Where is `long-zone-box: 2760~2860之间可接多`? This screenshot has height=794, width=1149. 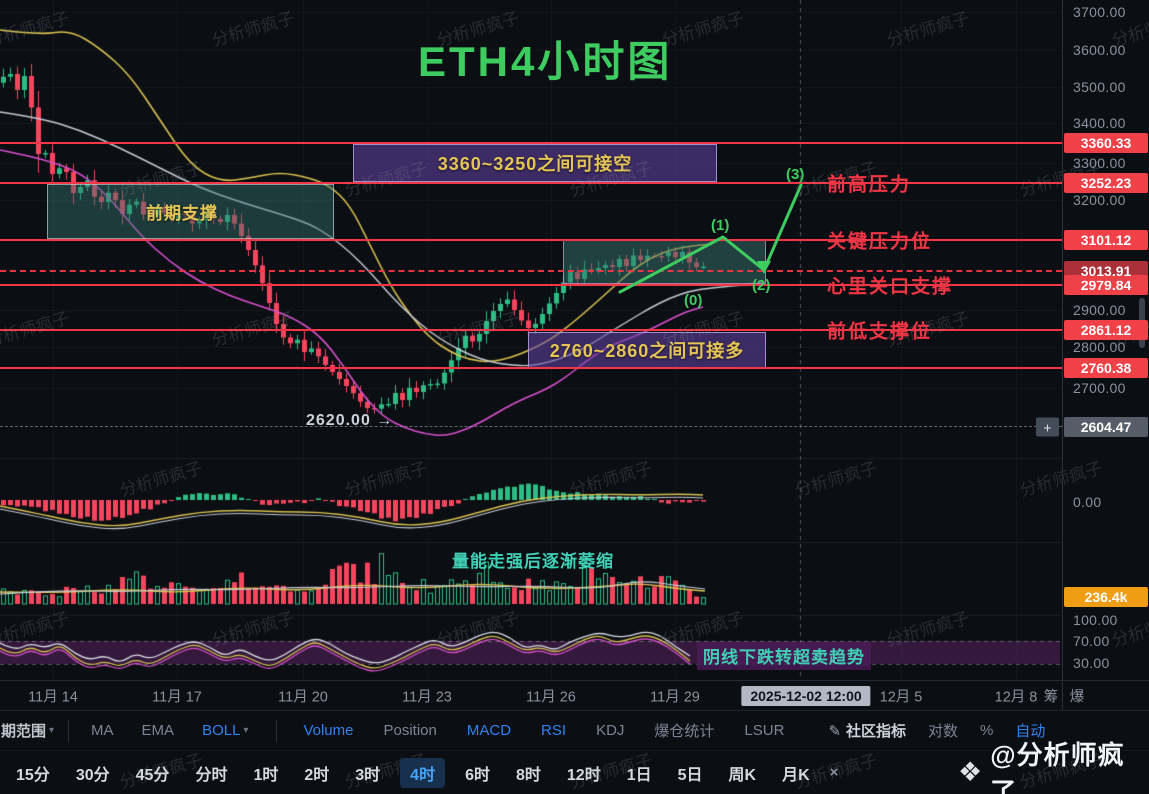
long-zone-box: 2760~2860之间可接多 is located at coordinates (647, 350).